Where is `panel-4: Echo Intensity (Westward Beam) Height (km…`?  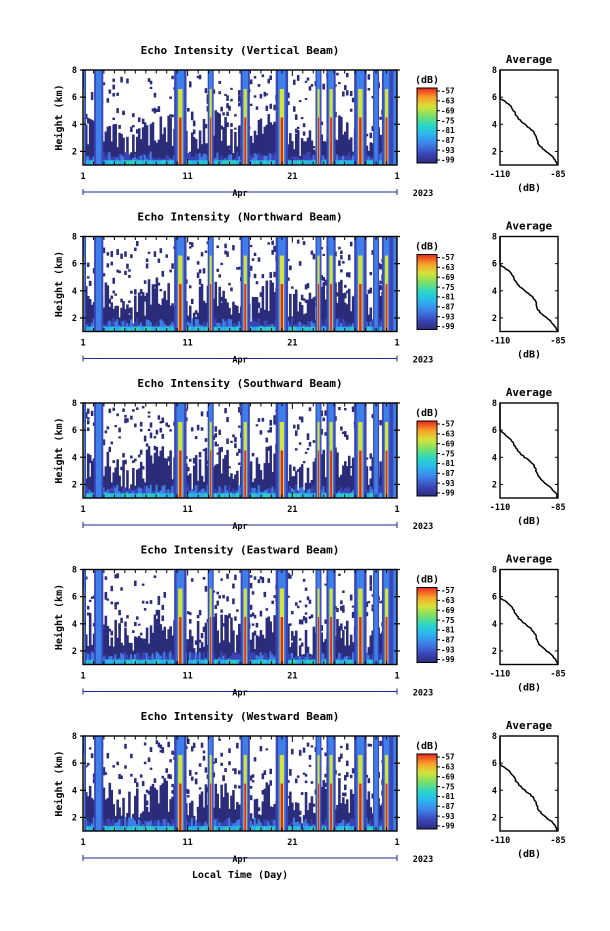 panel-4: Echo Intensity (Westward Beam) Height (km… is located at coordinates (309, 787).